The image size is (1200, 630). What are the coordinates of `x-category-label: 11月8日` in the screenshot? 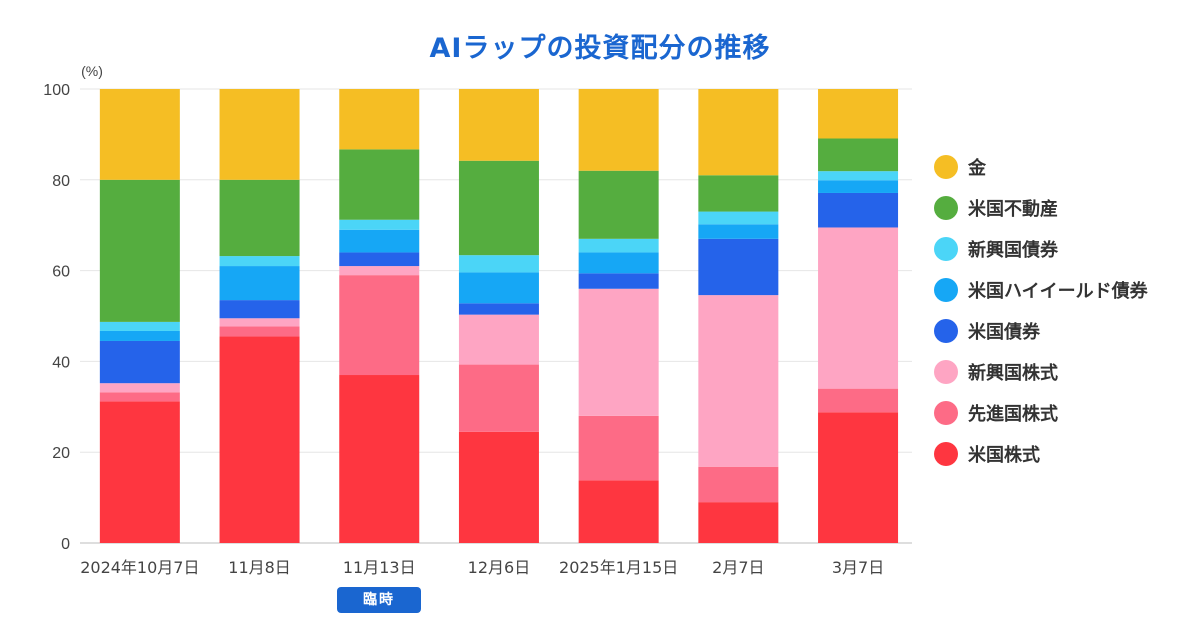 It's located at (259, 567).